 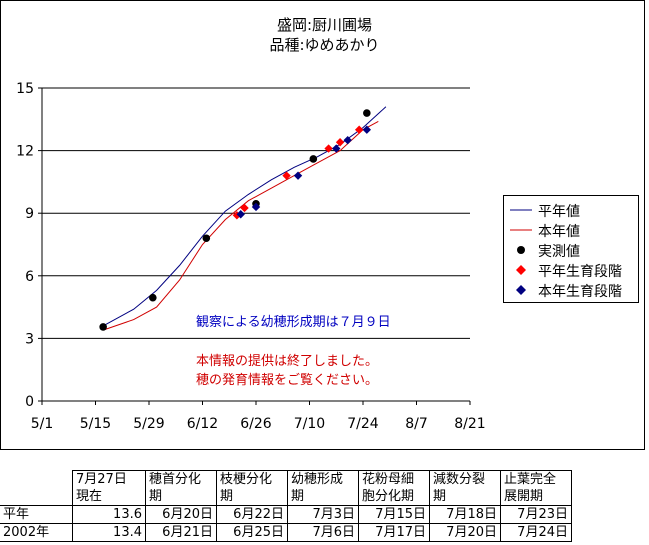 What do you see at coordinates (181, 514) in the screenshot?
I see `table-cell: 6月20日` at bounding box center [181, 514].